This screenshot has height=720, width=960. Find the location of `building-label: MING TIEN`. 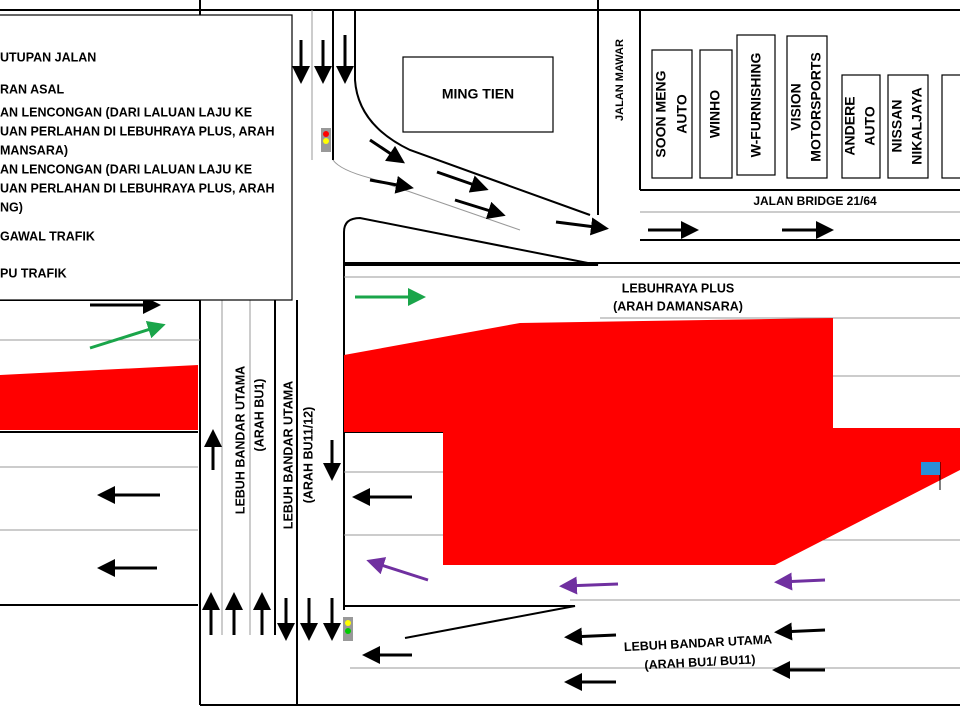

building-label: MING TIEN is located at coordinates (478, 94).